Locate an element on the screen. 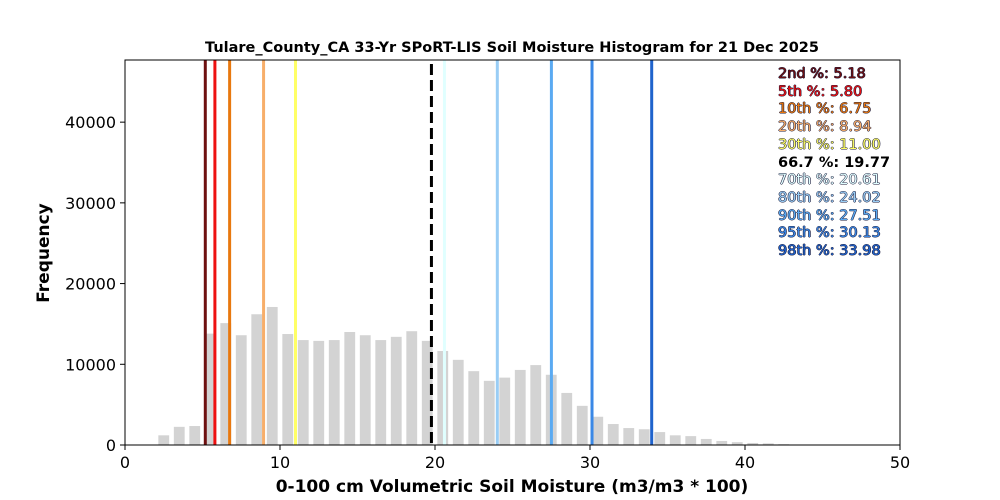 The width and height of the screenshot is (1000, 500). x-tick-label: 50 is located at coordinates (900, 462).